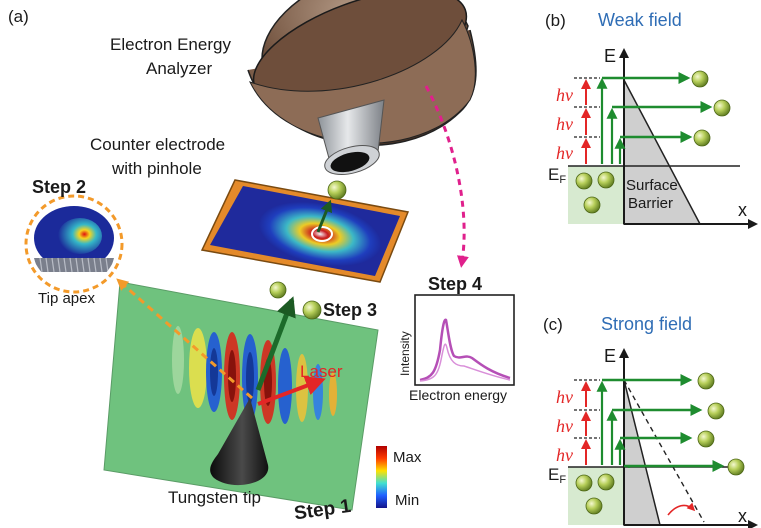 Image resolution: width=761 pixels, height=528 pixels. What do you see at coordinates (407, 457) in the screenshot?
I see `colorbar-max: Max` at bounding box center [407, 457].